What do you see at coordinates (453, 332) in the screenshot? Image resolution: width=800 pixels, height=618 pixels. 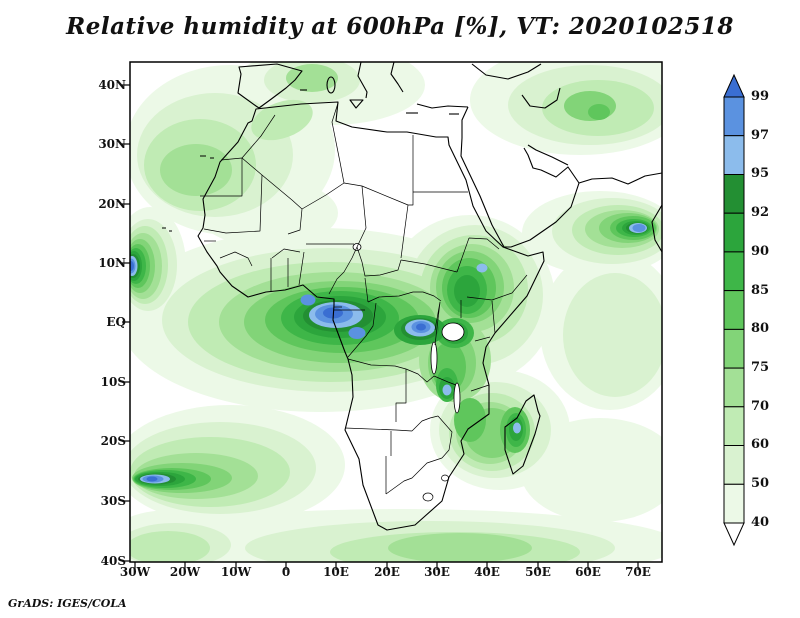 I see `lake-victoria` at bounding box center [453, 332].